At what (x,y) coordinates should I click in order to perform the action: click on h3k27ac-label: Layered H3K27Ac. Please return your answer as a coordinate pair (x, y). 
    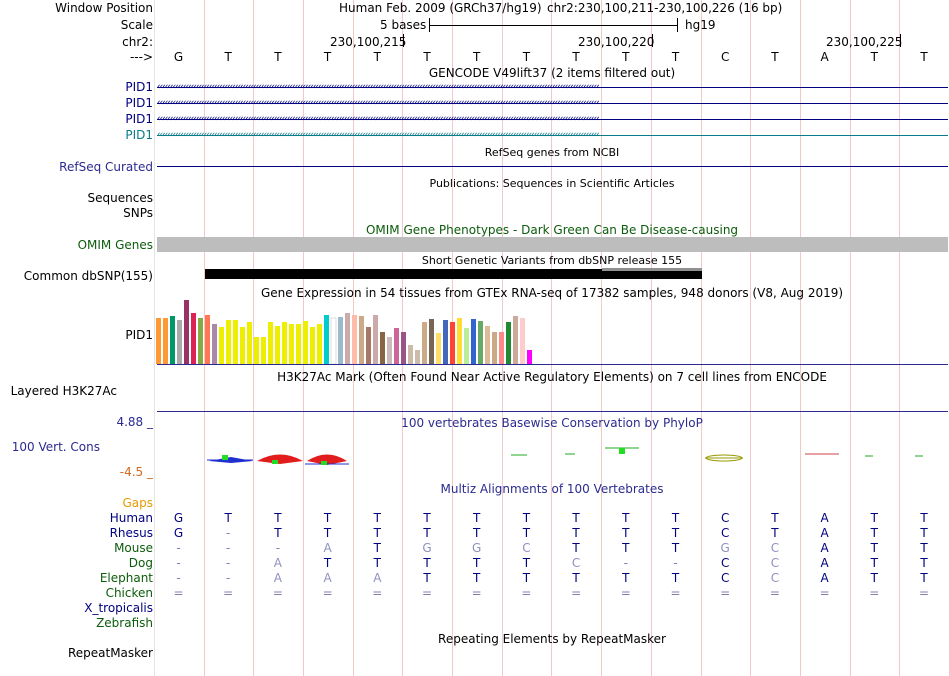
    Looking at the image, I should click on (63, 391).